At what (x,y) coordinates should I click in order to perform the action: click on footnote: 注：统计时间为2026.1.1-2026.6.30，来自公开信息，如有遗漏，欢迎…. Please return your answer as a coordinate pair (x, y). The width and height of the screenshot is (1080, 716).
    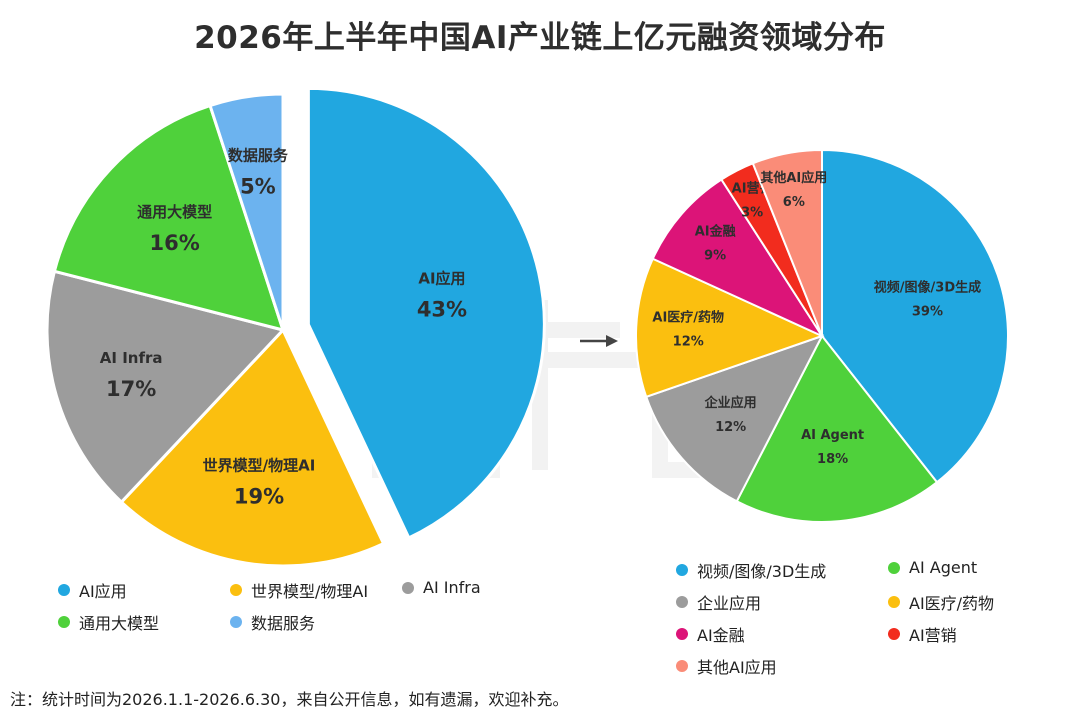
    Looking at the image, I should click on (289, 699).